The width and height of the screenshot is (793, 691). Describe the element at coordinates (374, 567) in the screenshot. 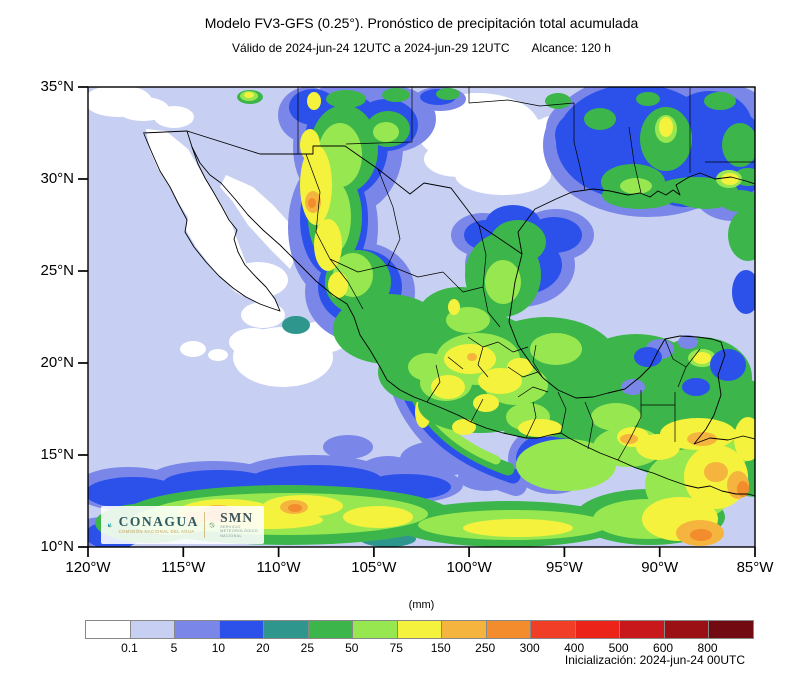

I see `lon-tick-label: 105°W` at that location.